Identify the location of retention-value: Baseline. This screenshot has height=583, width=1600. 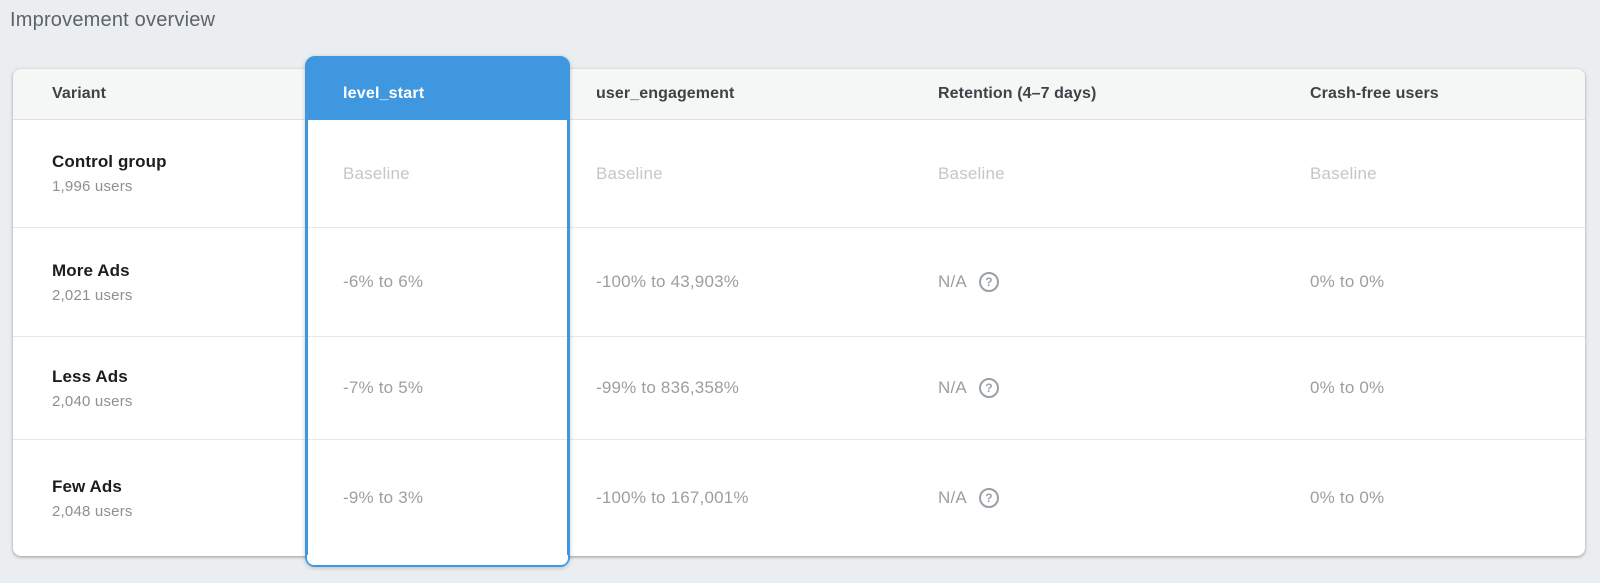
(971, 173).